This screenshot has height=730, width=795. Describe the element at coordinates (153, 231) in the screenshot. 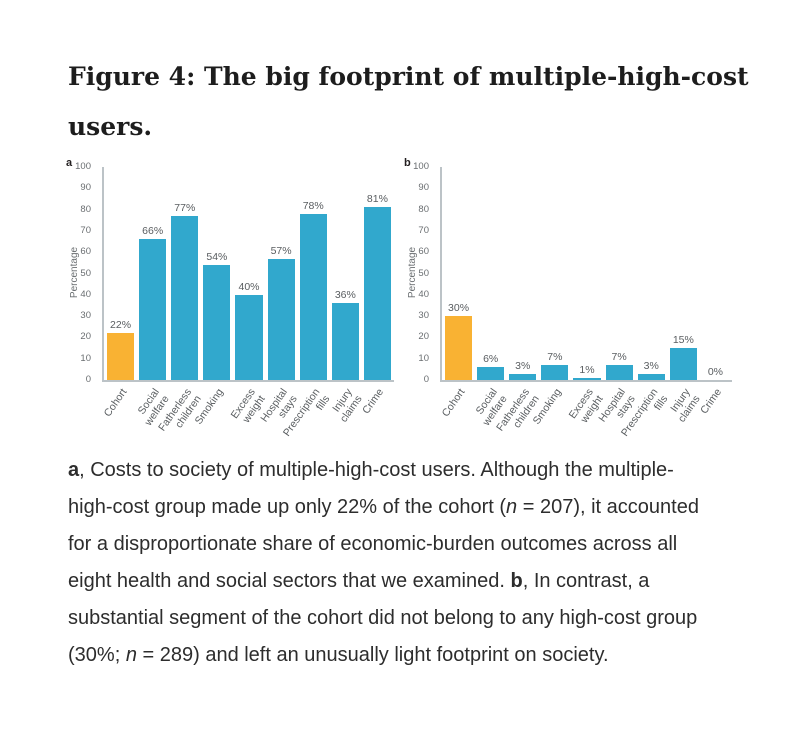

I see `bar-value-label: 66%` at that location.